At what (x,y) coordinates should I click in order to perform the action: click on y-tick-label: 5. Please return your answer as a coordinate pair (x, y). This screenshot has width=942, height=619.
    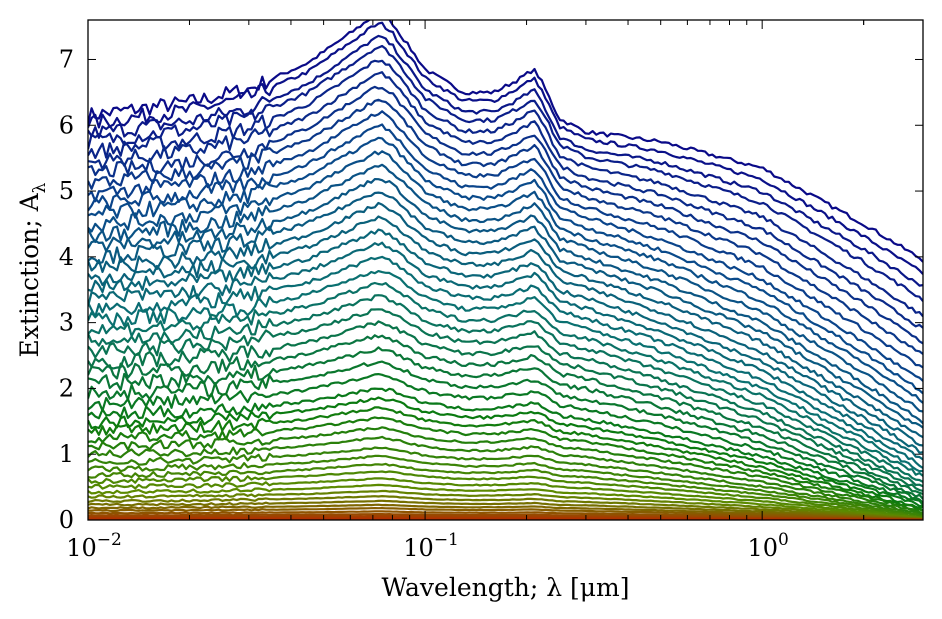
    Looking at the image, I should click on (66, 191).